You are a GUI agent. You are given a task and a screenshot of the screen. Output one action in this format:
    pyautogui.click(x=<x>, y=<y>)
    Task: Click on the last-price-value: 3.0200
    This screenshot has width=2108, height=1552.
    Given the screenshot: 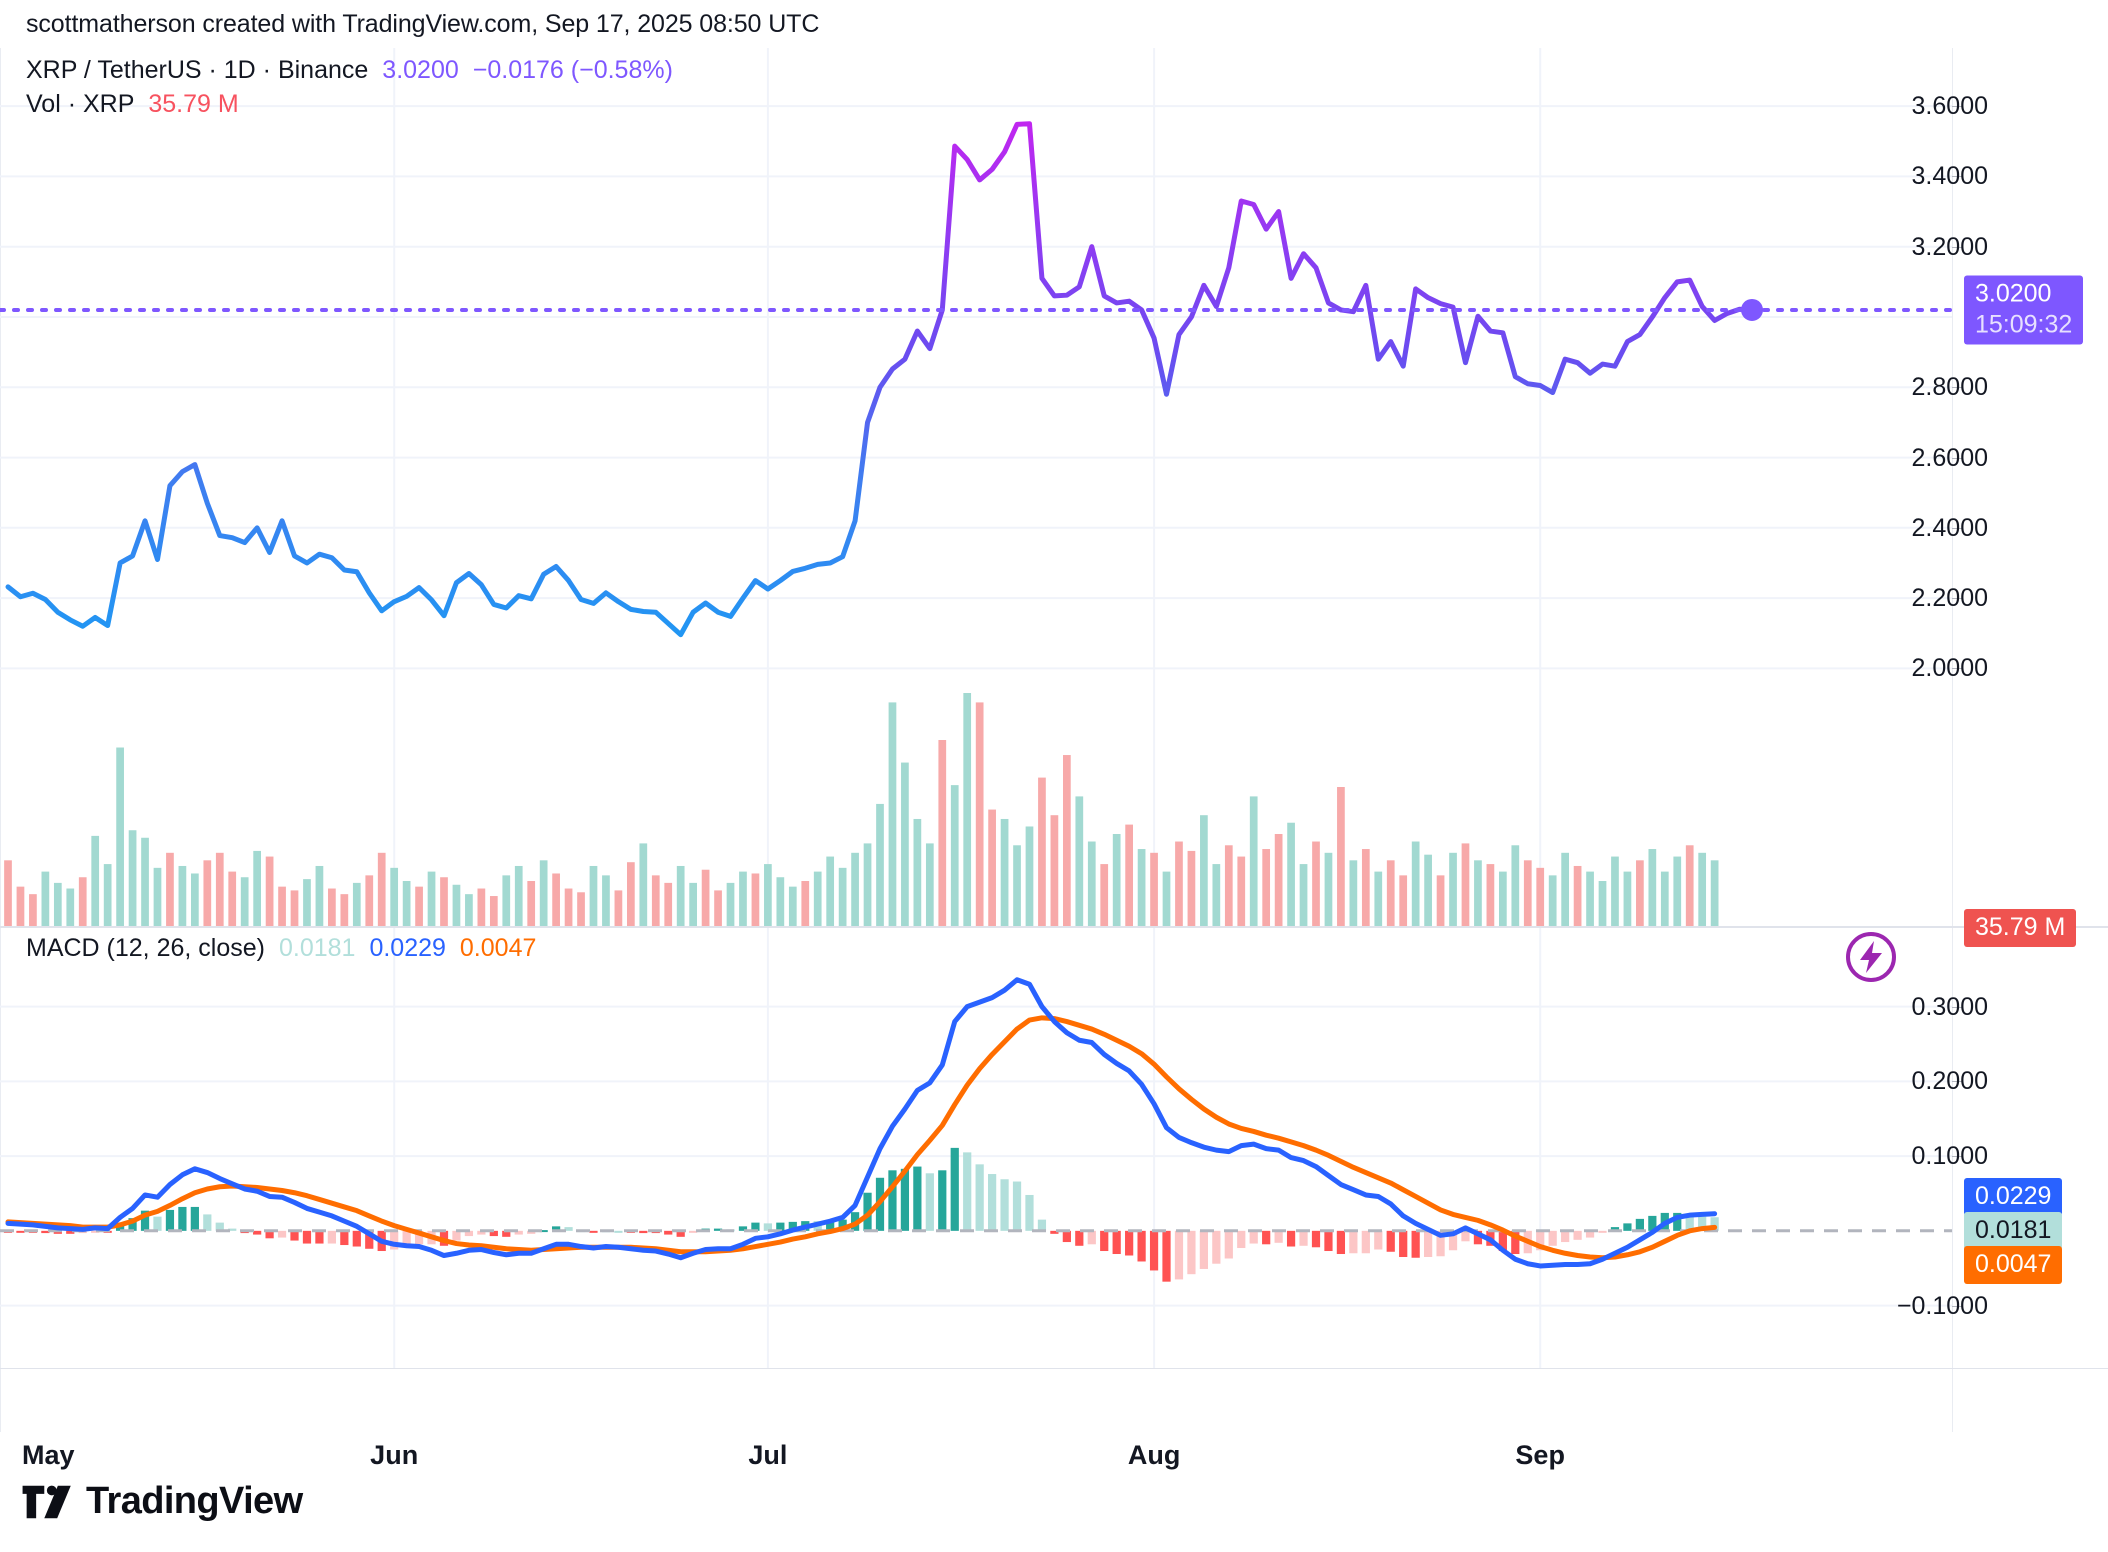 What is the action you would take?
    pyautogui.click(x=2013, y=293)
    